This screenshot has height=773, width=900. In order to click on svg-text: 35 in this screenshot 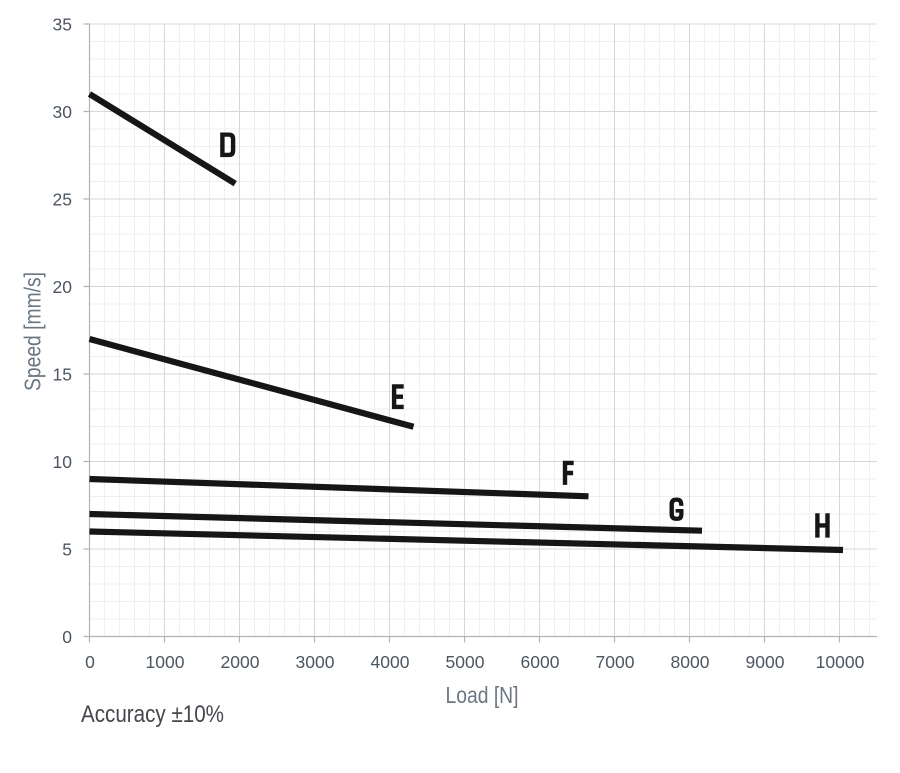, I will do `click(62, 24)`.